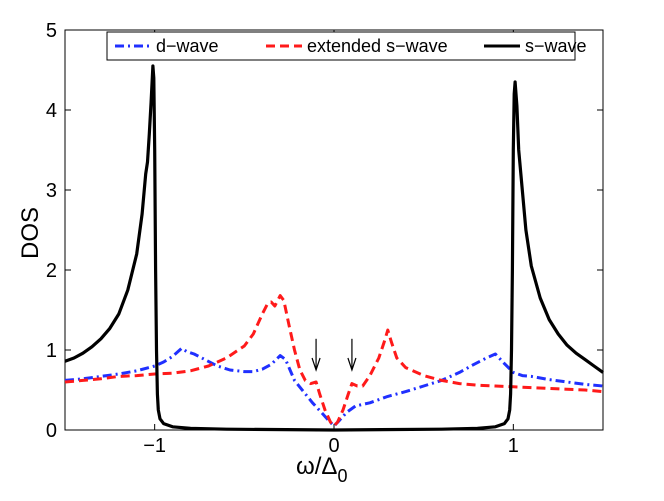 The image size is (664, 501). What do you see at coordinates (51, 271) in the screenshot?
I see `y-tick-label: 2` at bounding box center [51, 271].